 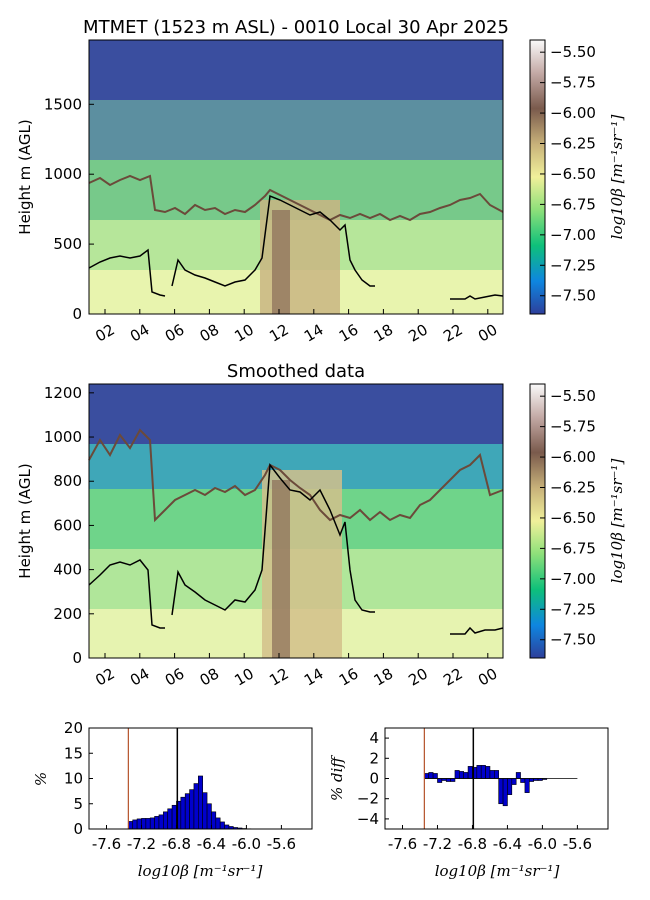 I want to click on ytick-label: 200, so click(x=67, y=614).